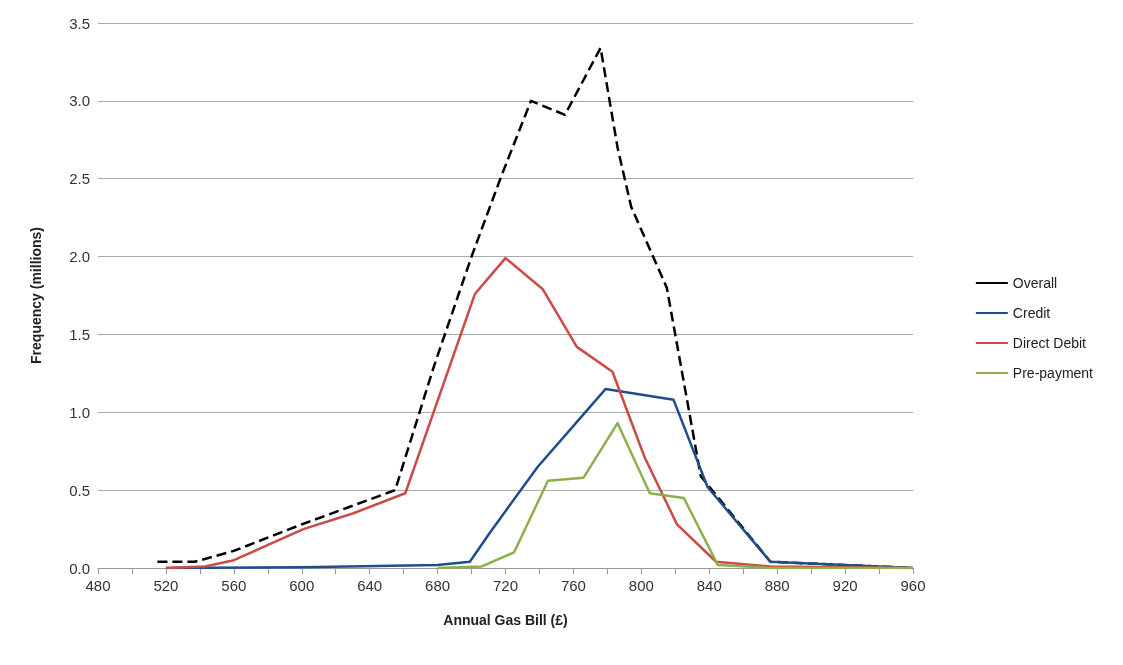 The width and height of the screenshot is (1123, 665). Describe the element at coordinates (79, 101) in the screenshot. I see `y-tick-label: 3.0` at that location.